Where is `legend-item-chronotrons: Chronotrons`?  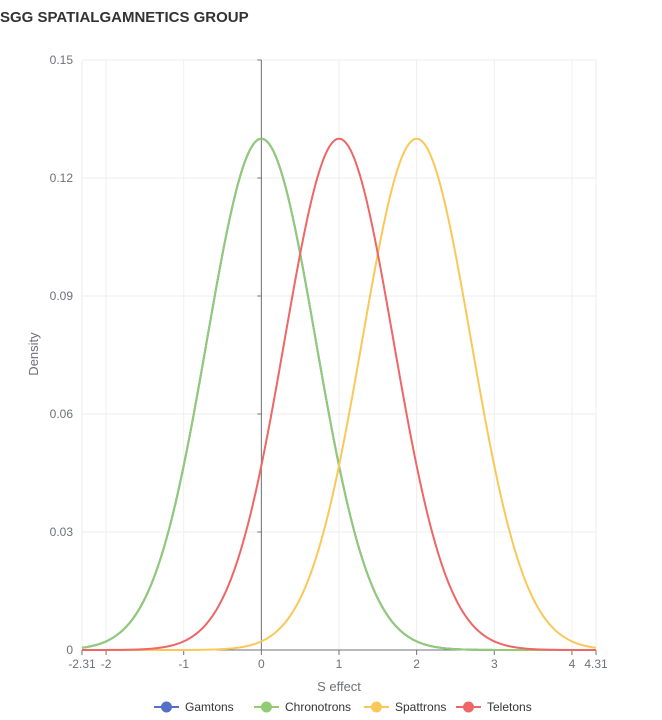 legend-item-chronotrons: Chronotrons is located at coordinates (302, 707).